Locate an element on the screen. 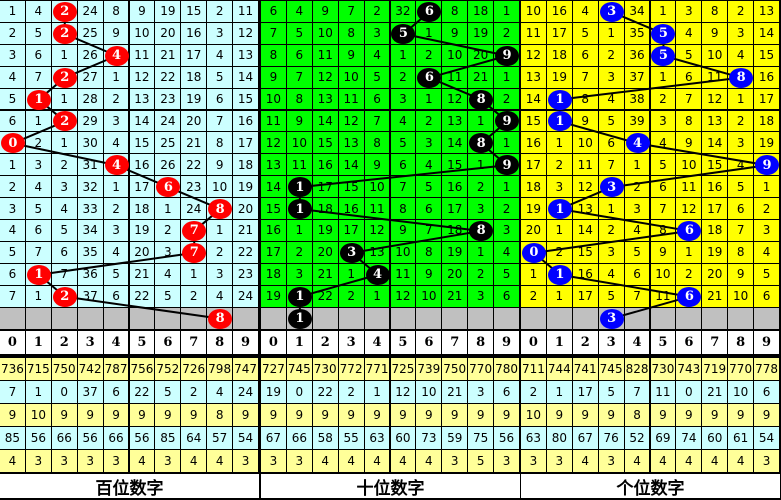 The image size is (781, 500). column-digit-header: 9 is located at coordinates (507, 343).